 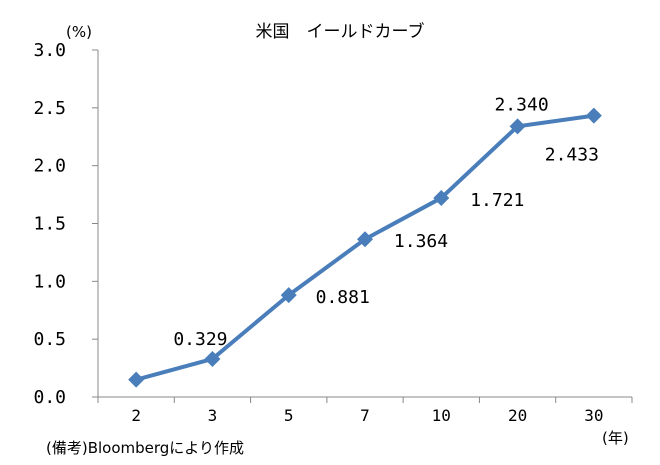 I want to click on data-label: 0.329, so click(x=200, y=339).